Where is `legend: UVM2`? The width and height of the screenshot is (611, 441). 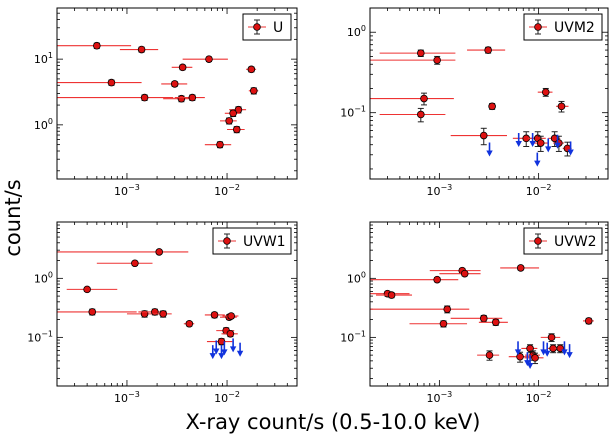 legend: UVM2 is located at coordinates (563, 27).